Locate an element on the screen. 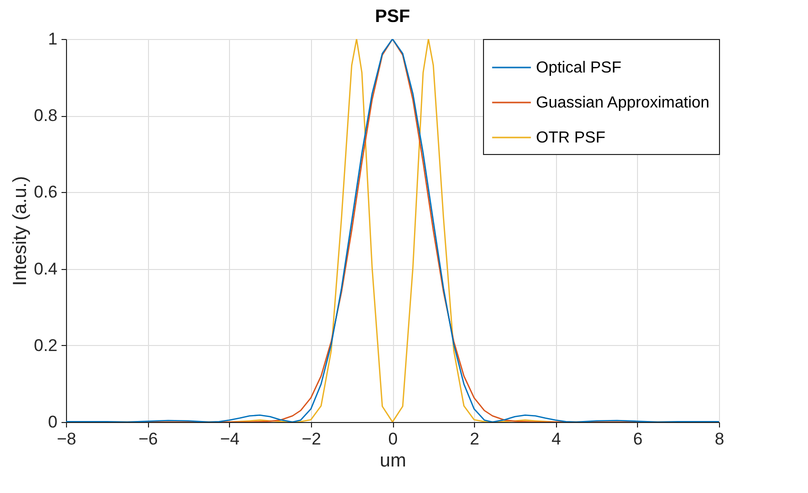 This screenshot has height=493, width=808. y-tick-label: 1 is located at coordinates (53, 39).